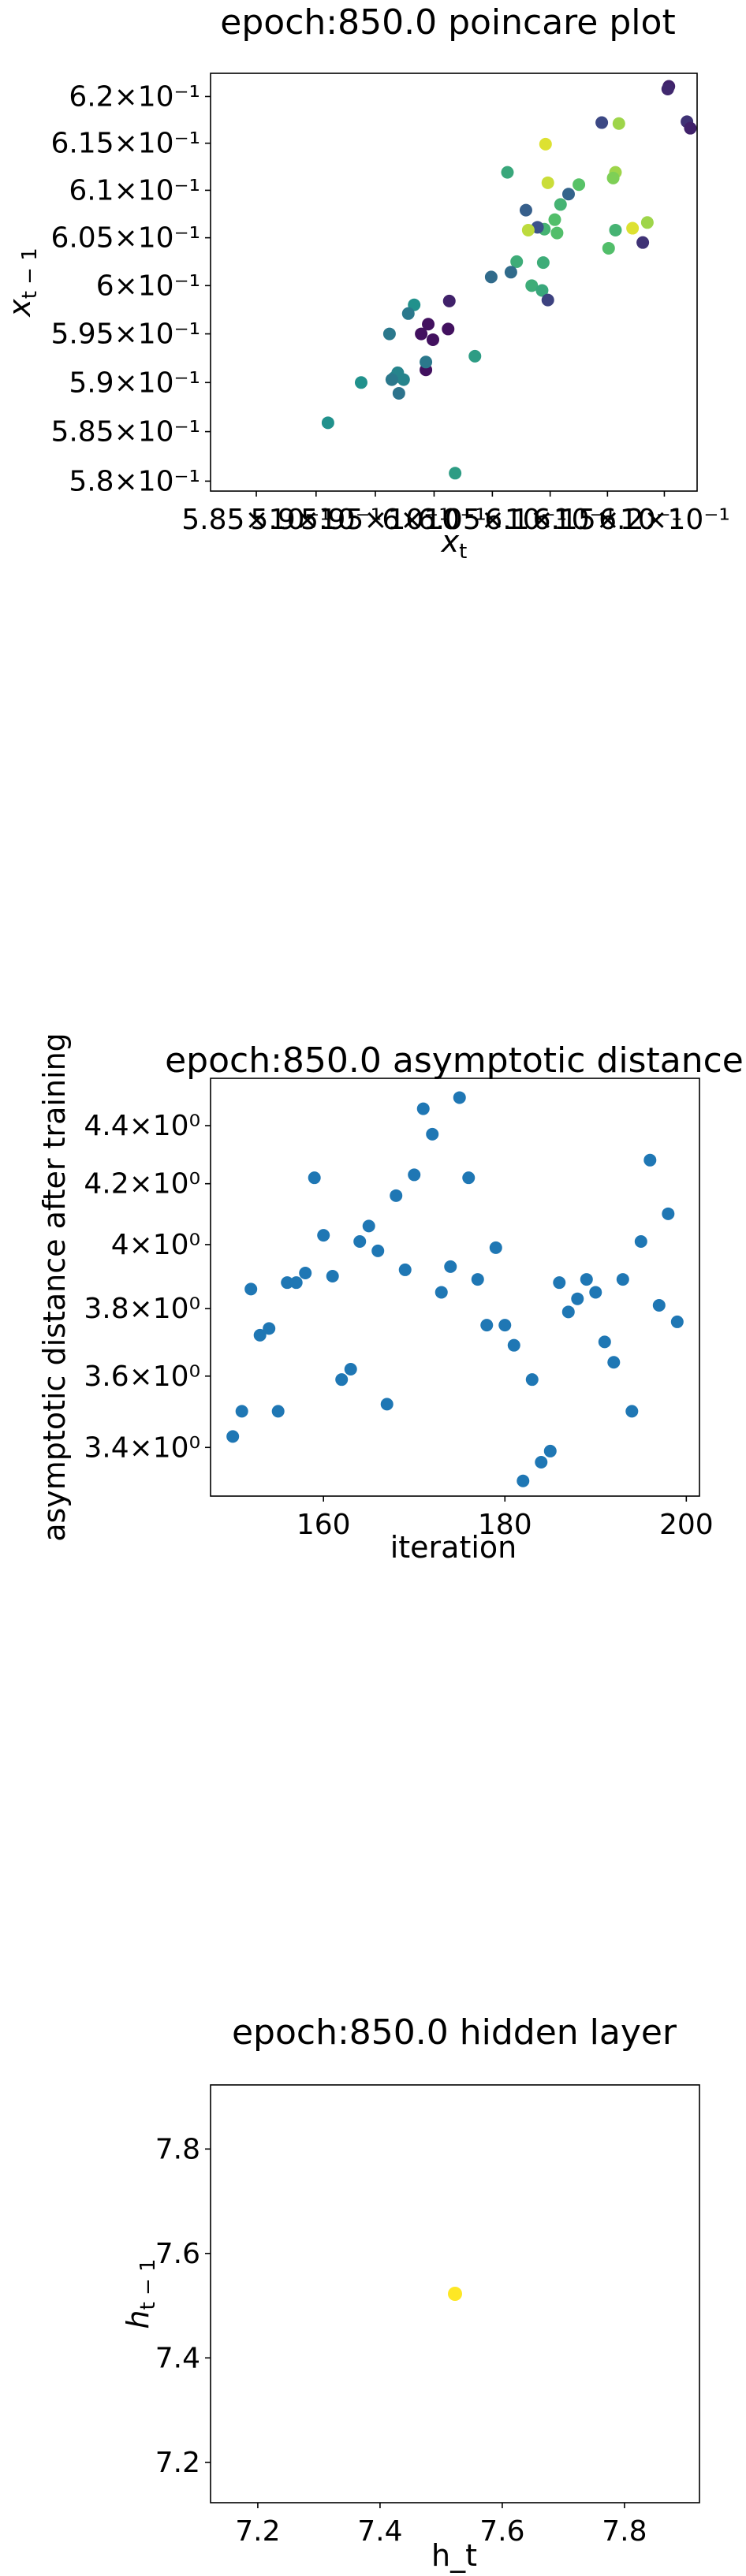  Describe the element at coordinates (455, 1287) in the screenshot. I see `asymptotic-plot-frame` at that location.